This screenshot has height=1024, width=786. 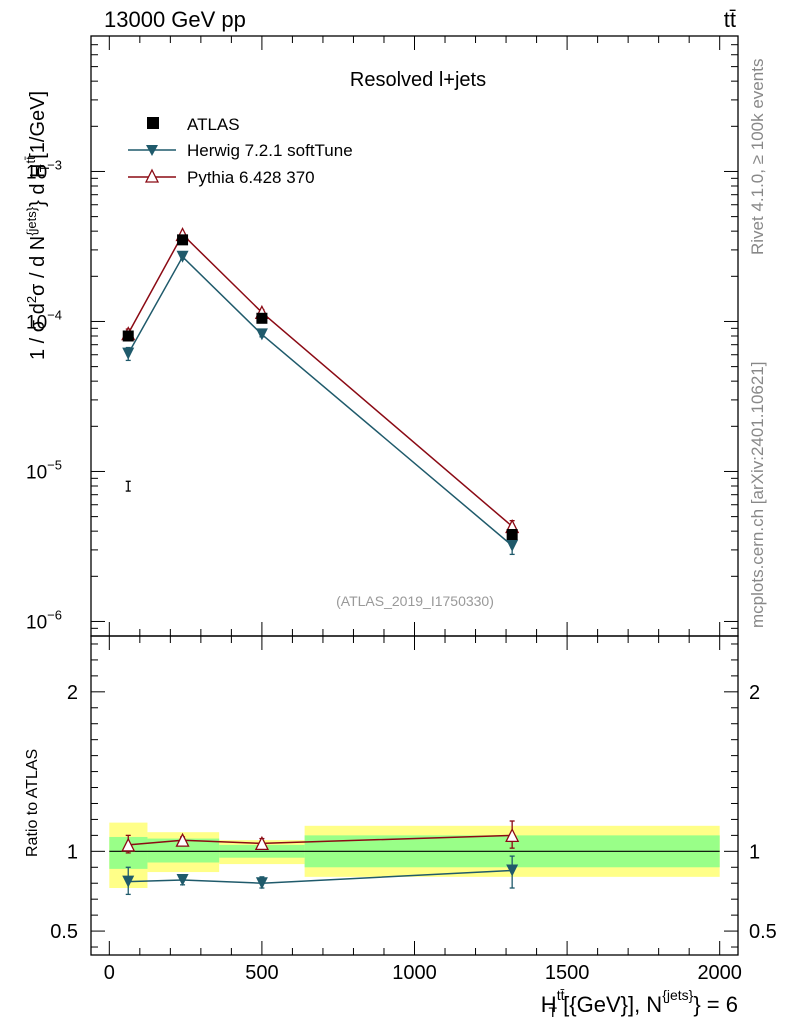 I want to click on ratio-y-tick-label-right-1: 1, so click(x=754, y=852).